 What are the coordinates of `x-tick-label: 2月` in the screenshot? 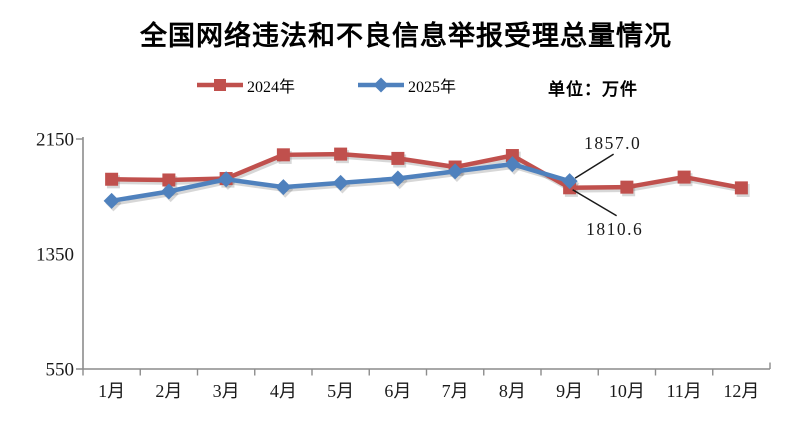 It's located at (168, 391).